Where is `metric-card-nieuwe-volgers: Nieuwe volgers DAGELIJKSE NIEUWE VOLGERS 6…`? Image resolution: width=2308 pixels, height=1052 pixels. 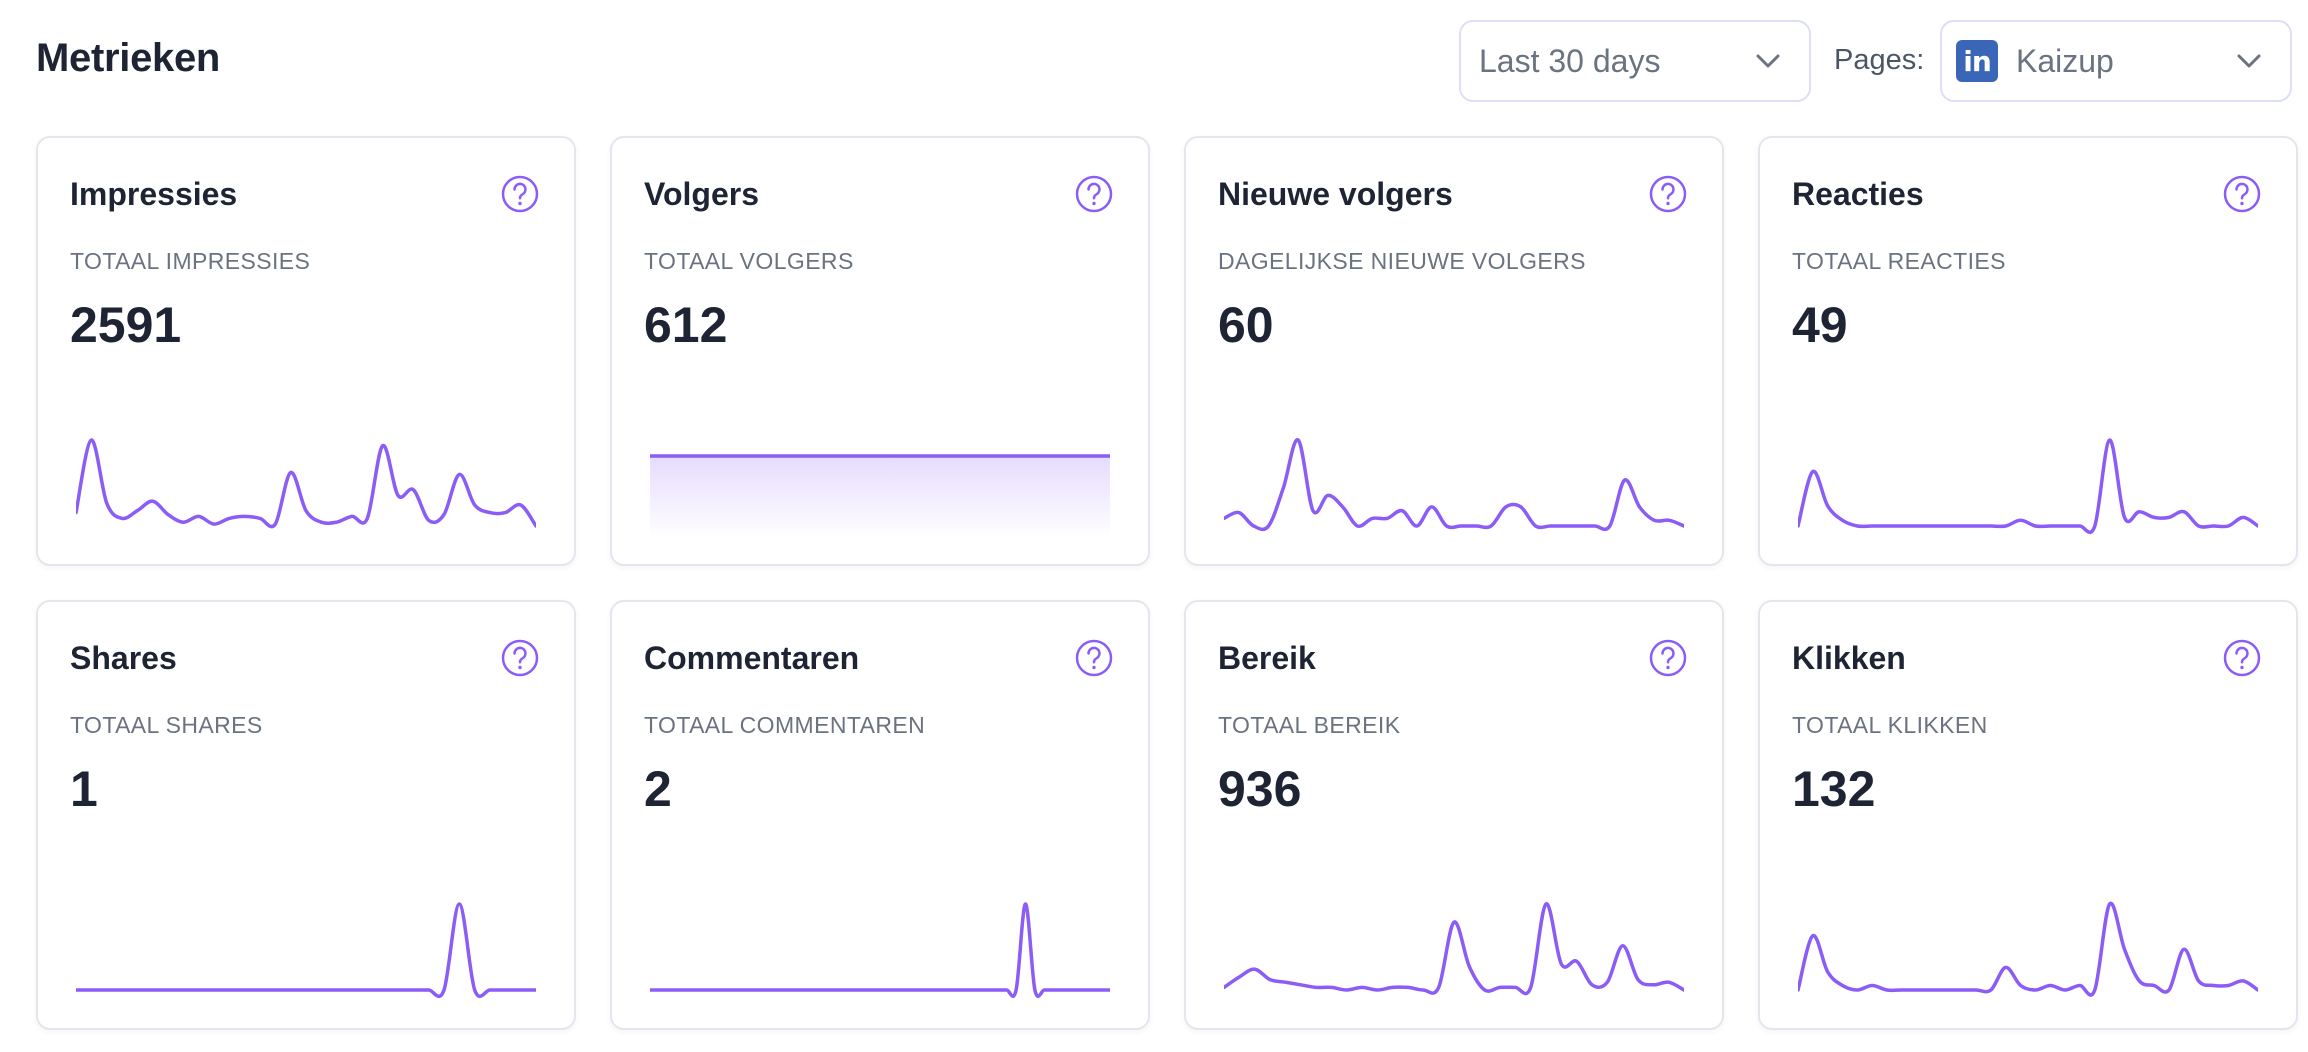 metric-card-nieuwe-volgers: Nieuwe volgers DAGELIJKSE NIEUWE VOLGERS 6… is located at coordinates (1454, 351).